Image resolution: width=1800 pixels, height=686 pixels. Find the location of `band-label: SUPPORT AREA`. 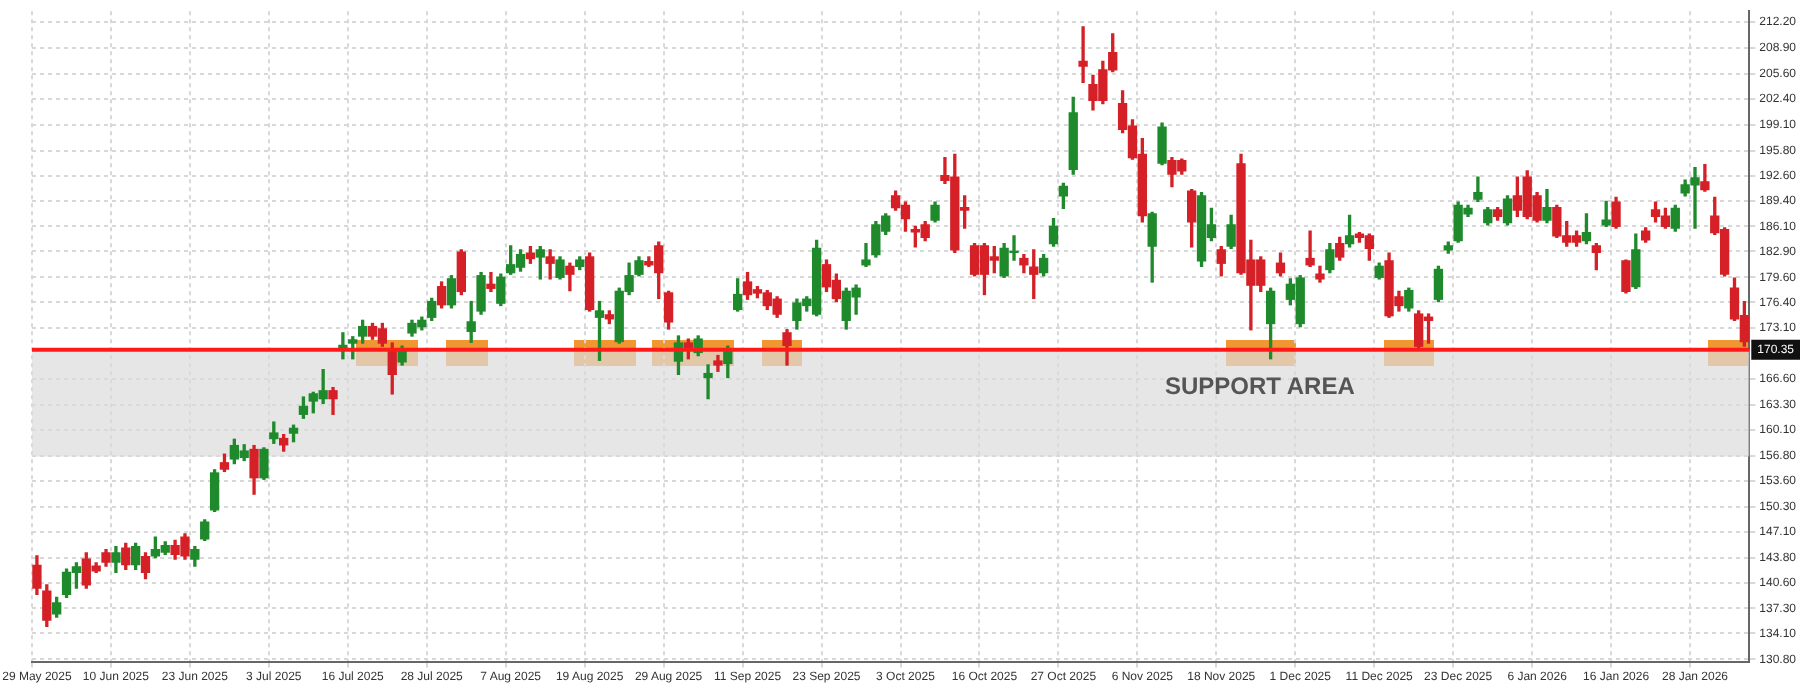

band-label: SUPPORT AREA is located at coordinates (1260, 386).